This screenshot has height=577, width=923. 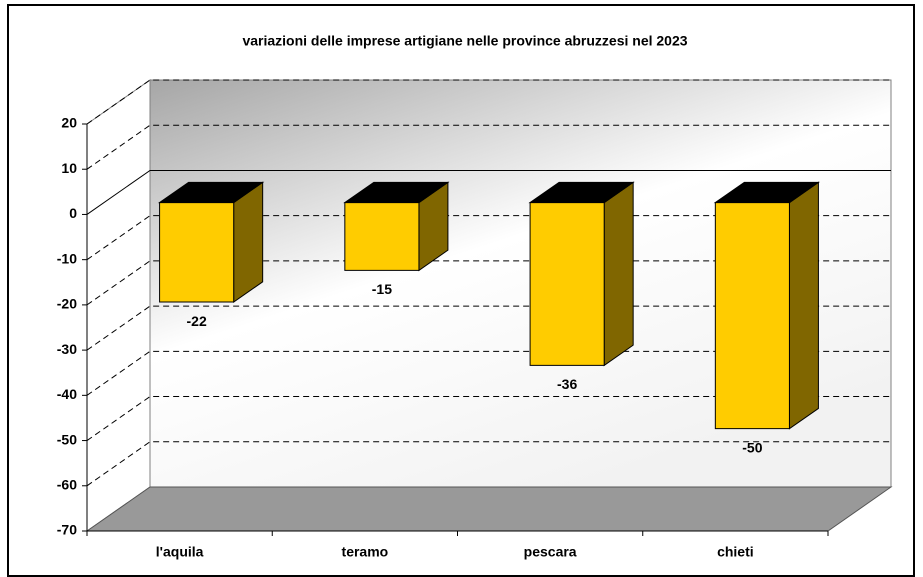 What do you see at coordinates (180, 552) in the screenshot?
I see `x-tick-label: l'aquila` at bounding box center [180, 552].